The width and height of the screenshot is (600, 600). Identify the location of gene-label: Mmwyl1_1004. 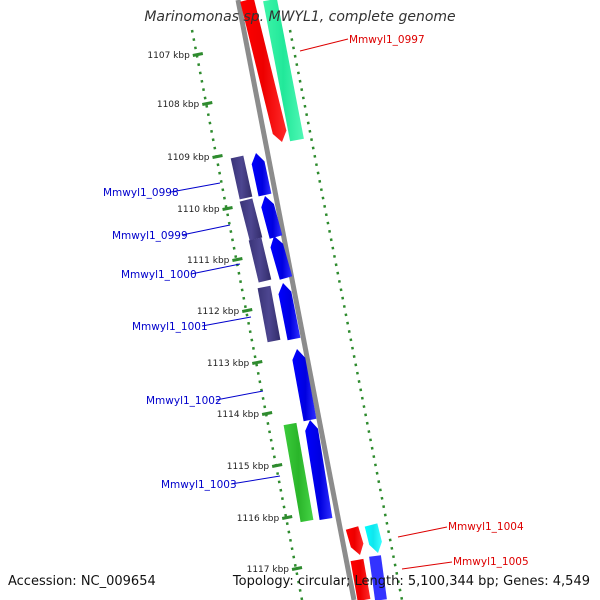
(486, 527).